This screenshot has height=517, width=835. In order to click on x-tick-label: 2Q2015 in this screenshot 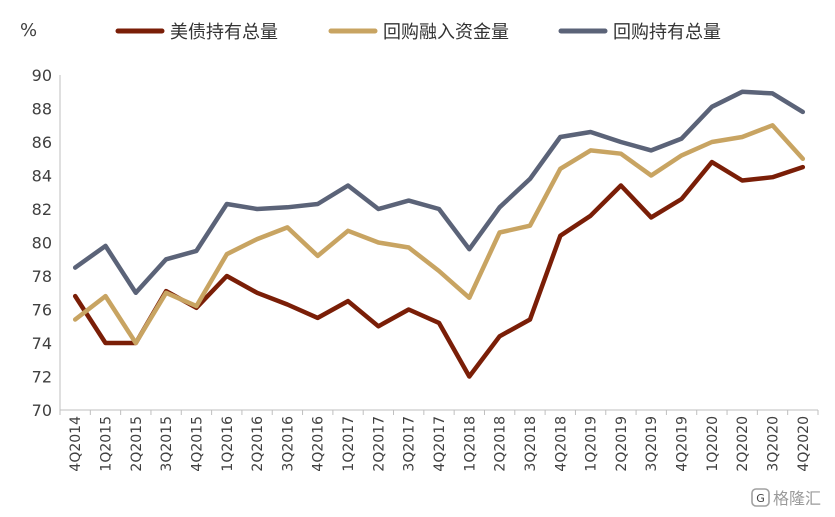, I will do `click(137, 444)`.